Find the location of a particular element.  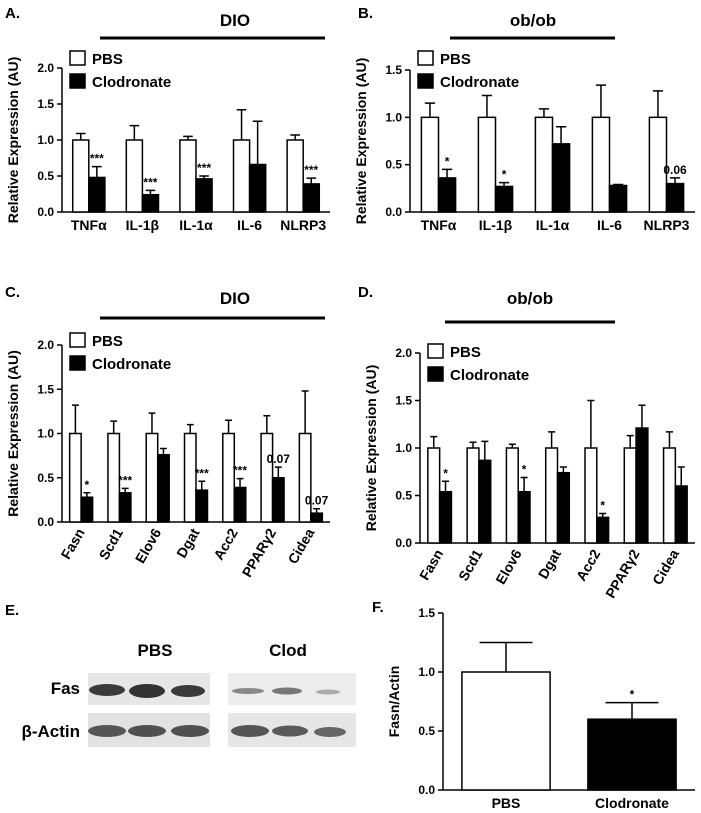

y-axis-label: Fasn/Actin is located at coordinates (394, 702).